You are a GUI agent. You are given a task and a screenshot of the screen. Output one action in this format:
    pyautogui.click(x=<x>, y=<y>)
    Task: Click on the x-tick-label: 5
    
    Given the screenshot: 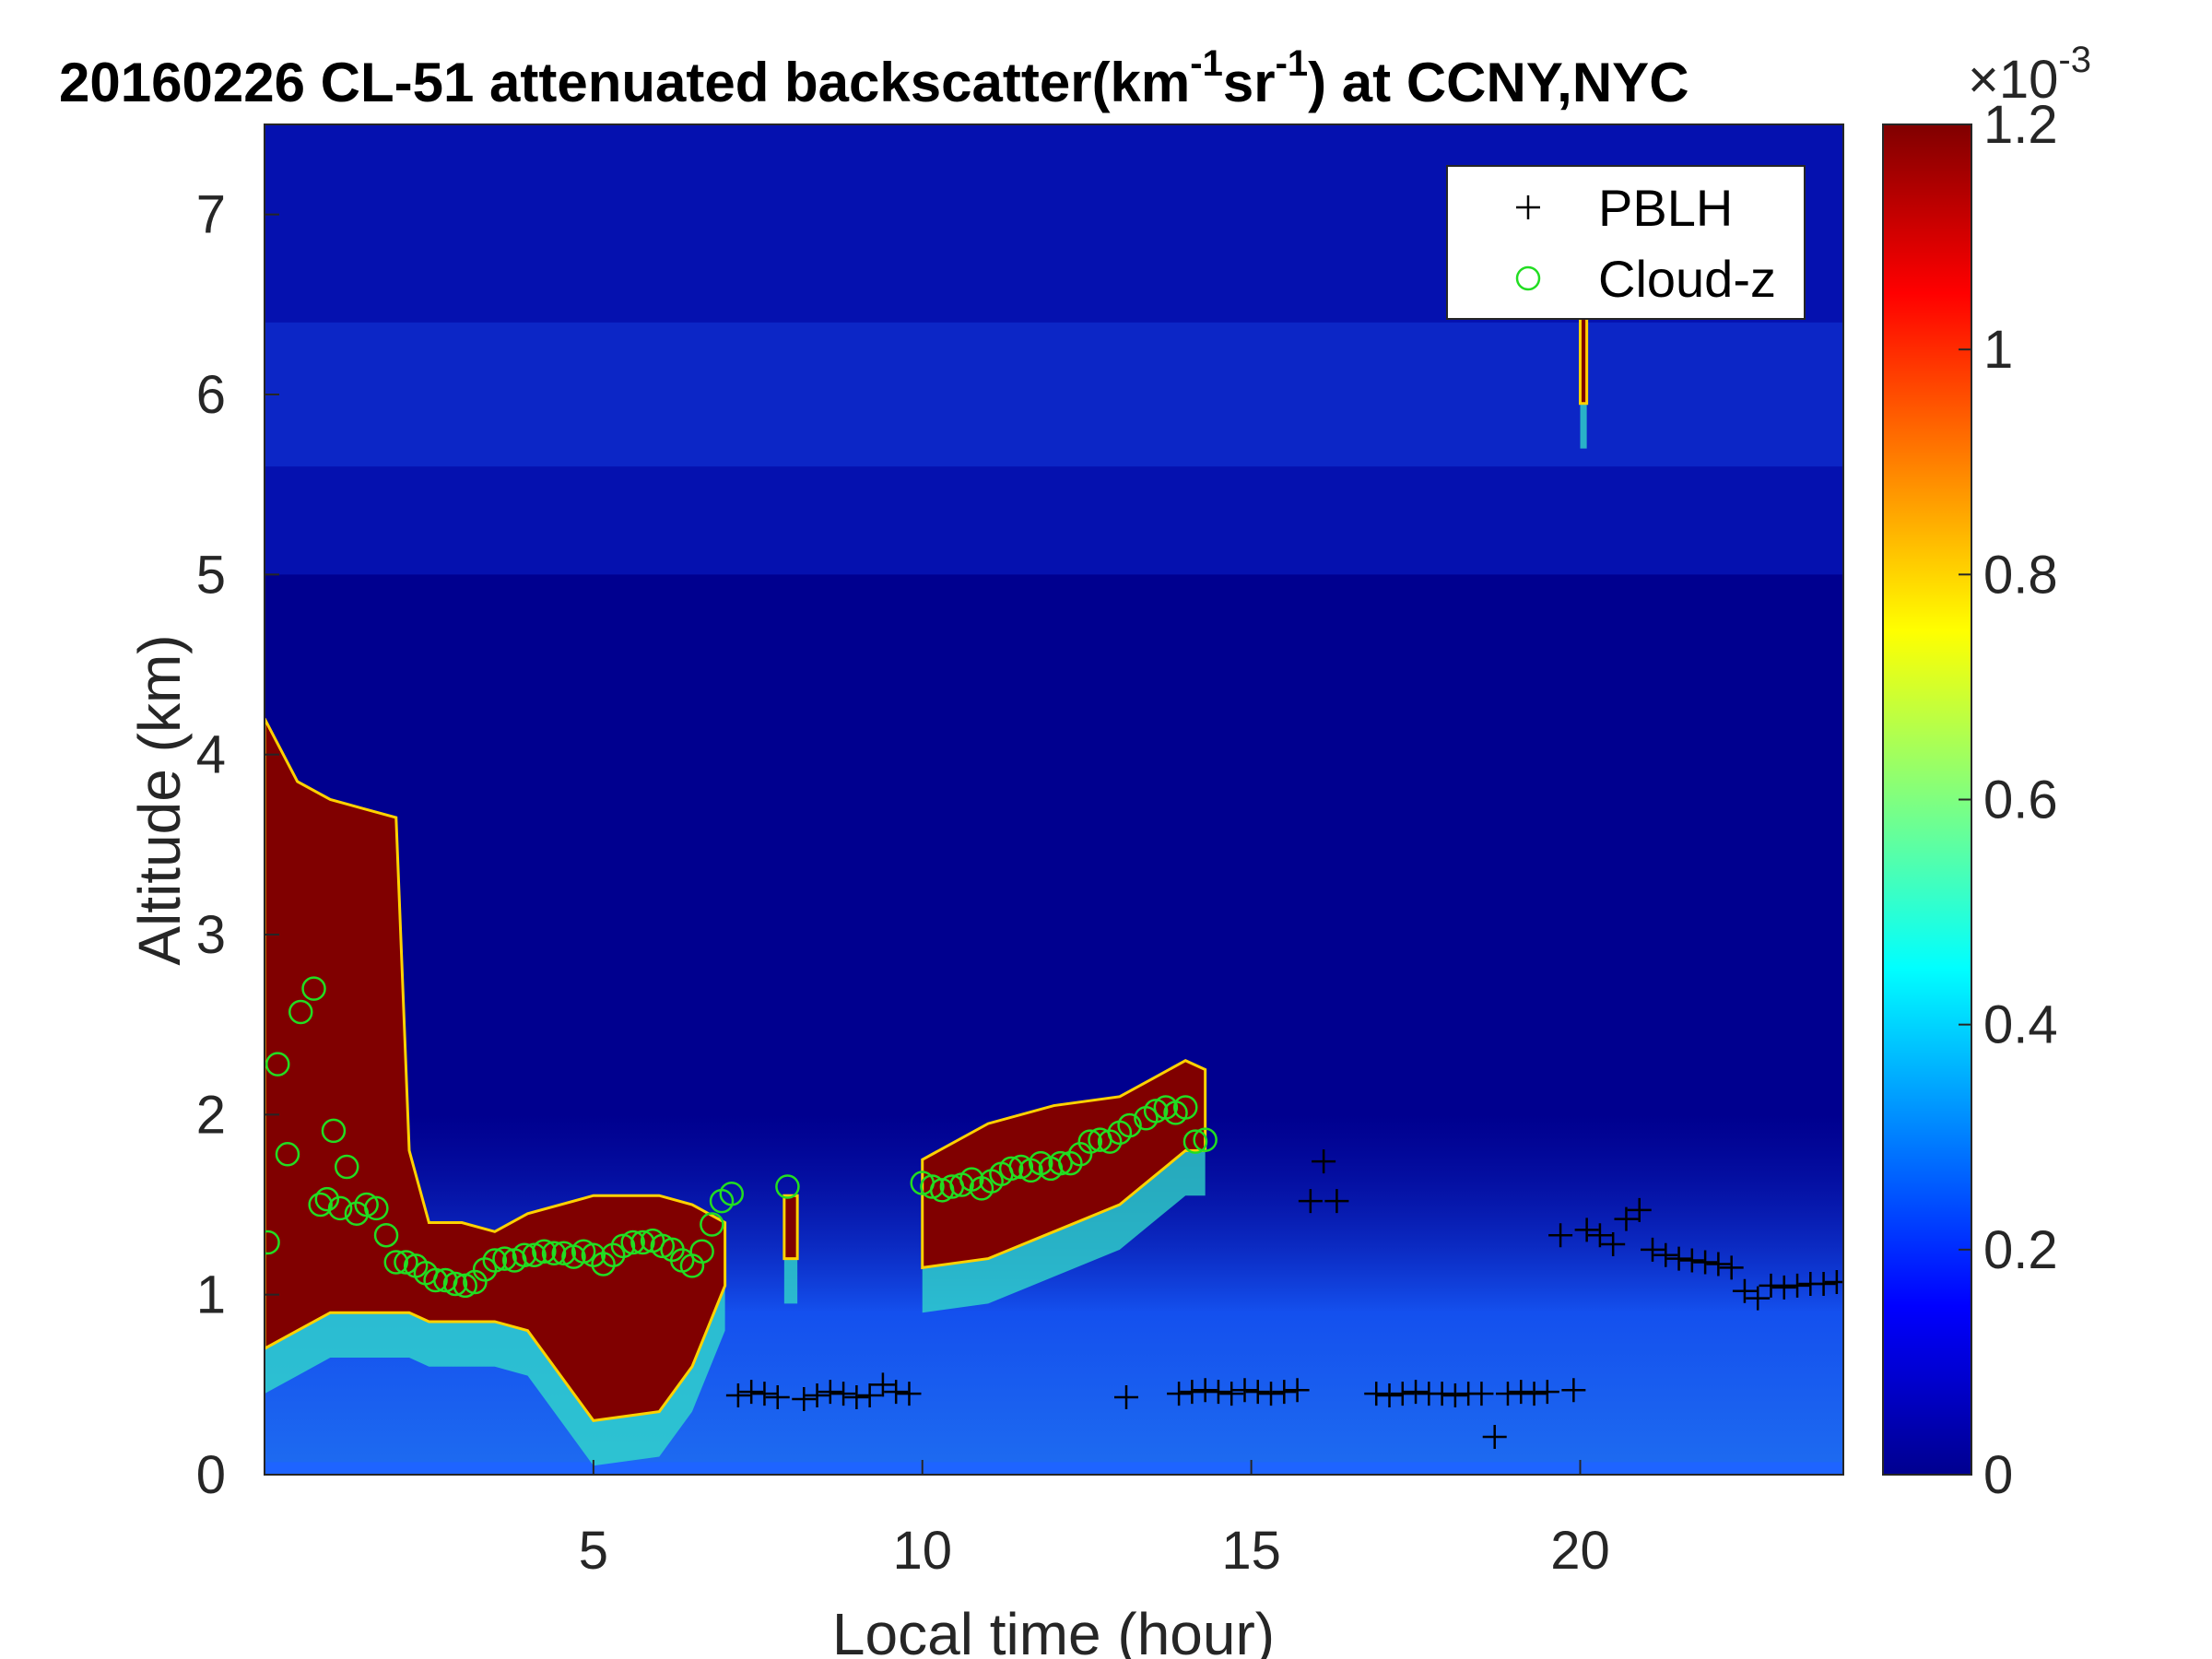 What is the action you would take?
    pyautogui.click(x=593, y=1551)
    